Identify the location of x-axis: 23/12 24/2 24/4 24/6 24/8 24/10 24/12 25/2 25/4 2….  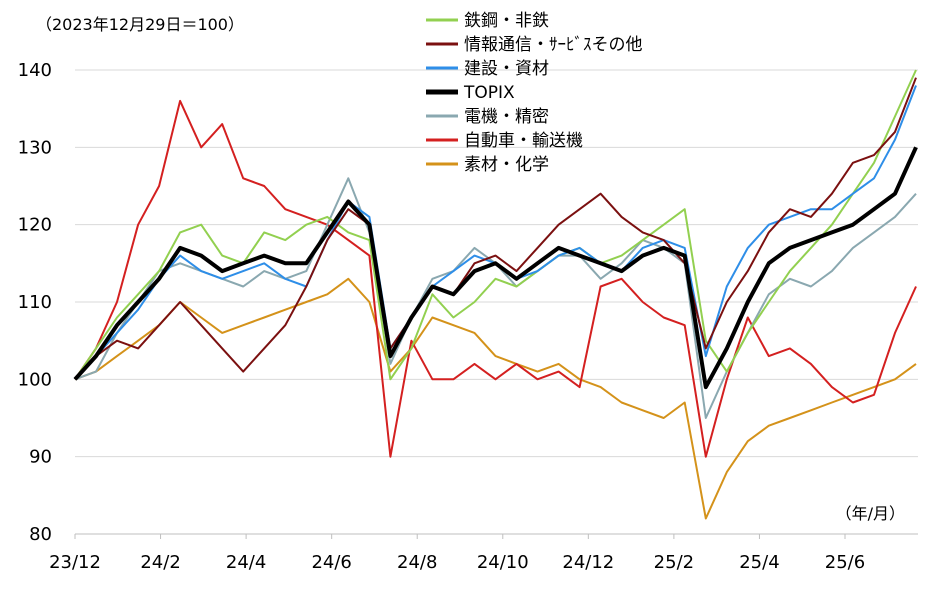
(483, 553).